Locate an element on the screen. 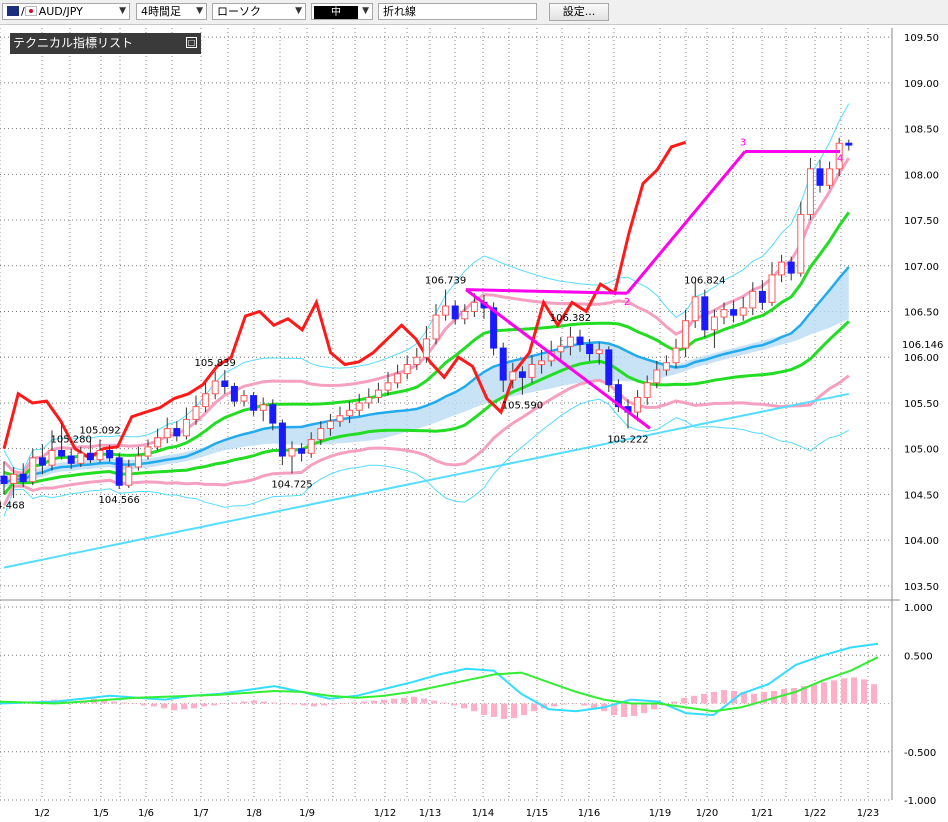  current-price-label: 106.146 is located at coordinates (922, 345).